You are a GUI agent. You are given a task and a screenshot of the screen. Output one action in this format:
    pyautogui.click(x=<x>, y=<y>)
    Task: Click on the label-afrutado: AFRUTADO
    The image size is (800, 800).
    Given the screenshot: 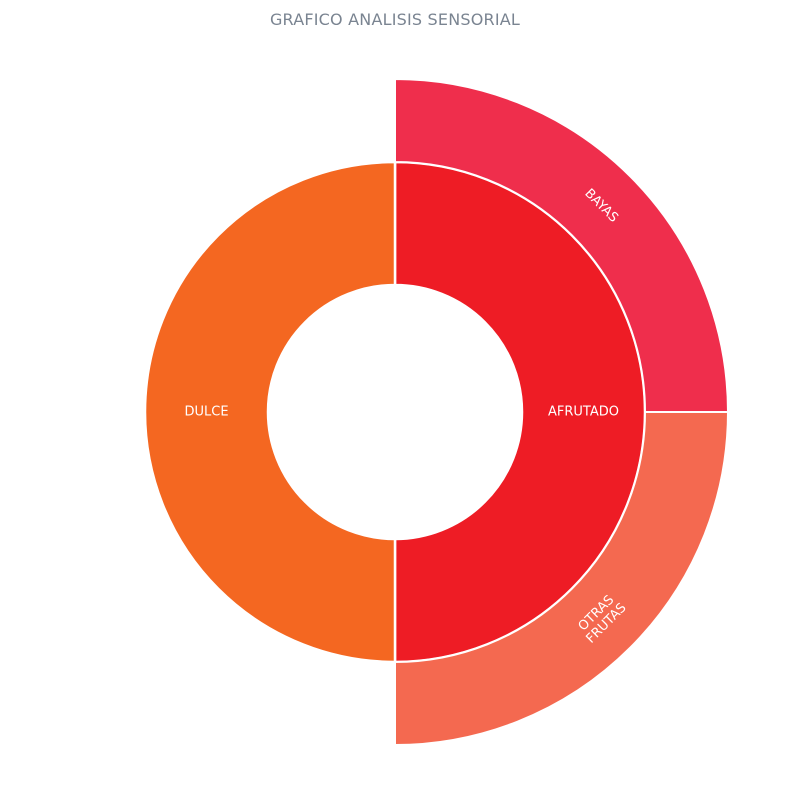 What is the action you would take?
    pyautogui.click(x=583, y=412)
    